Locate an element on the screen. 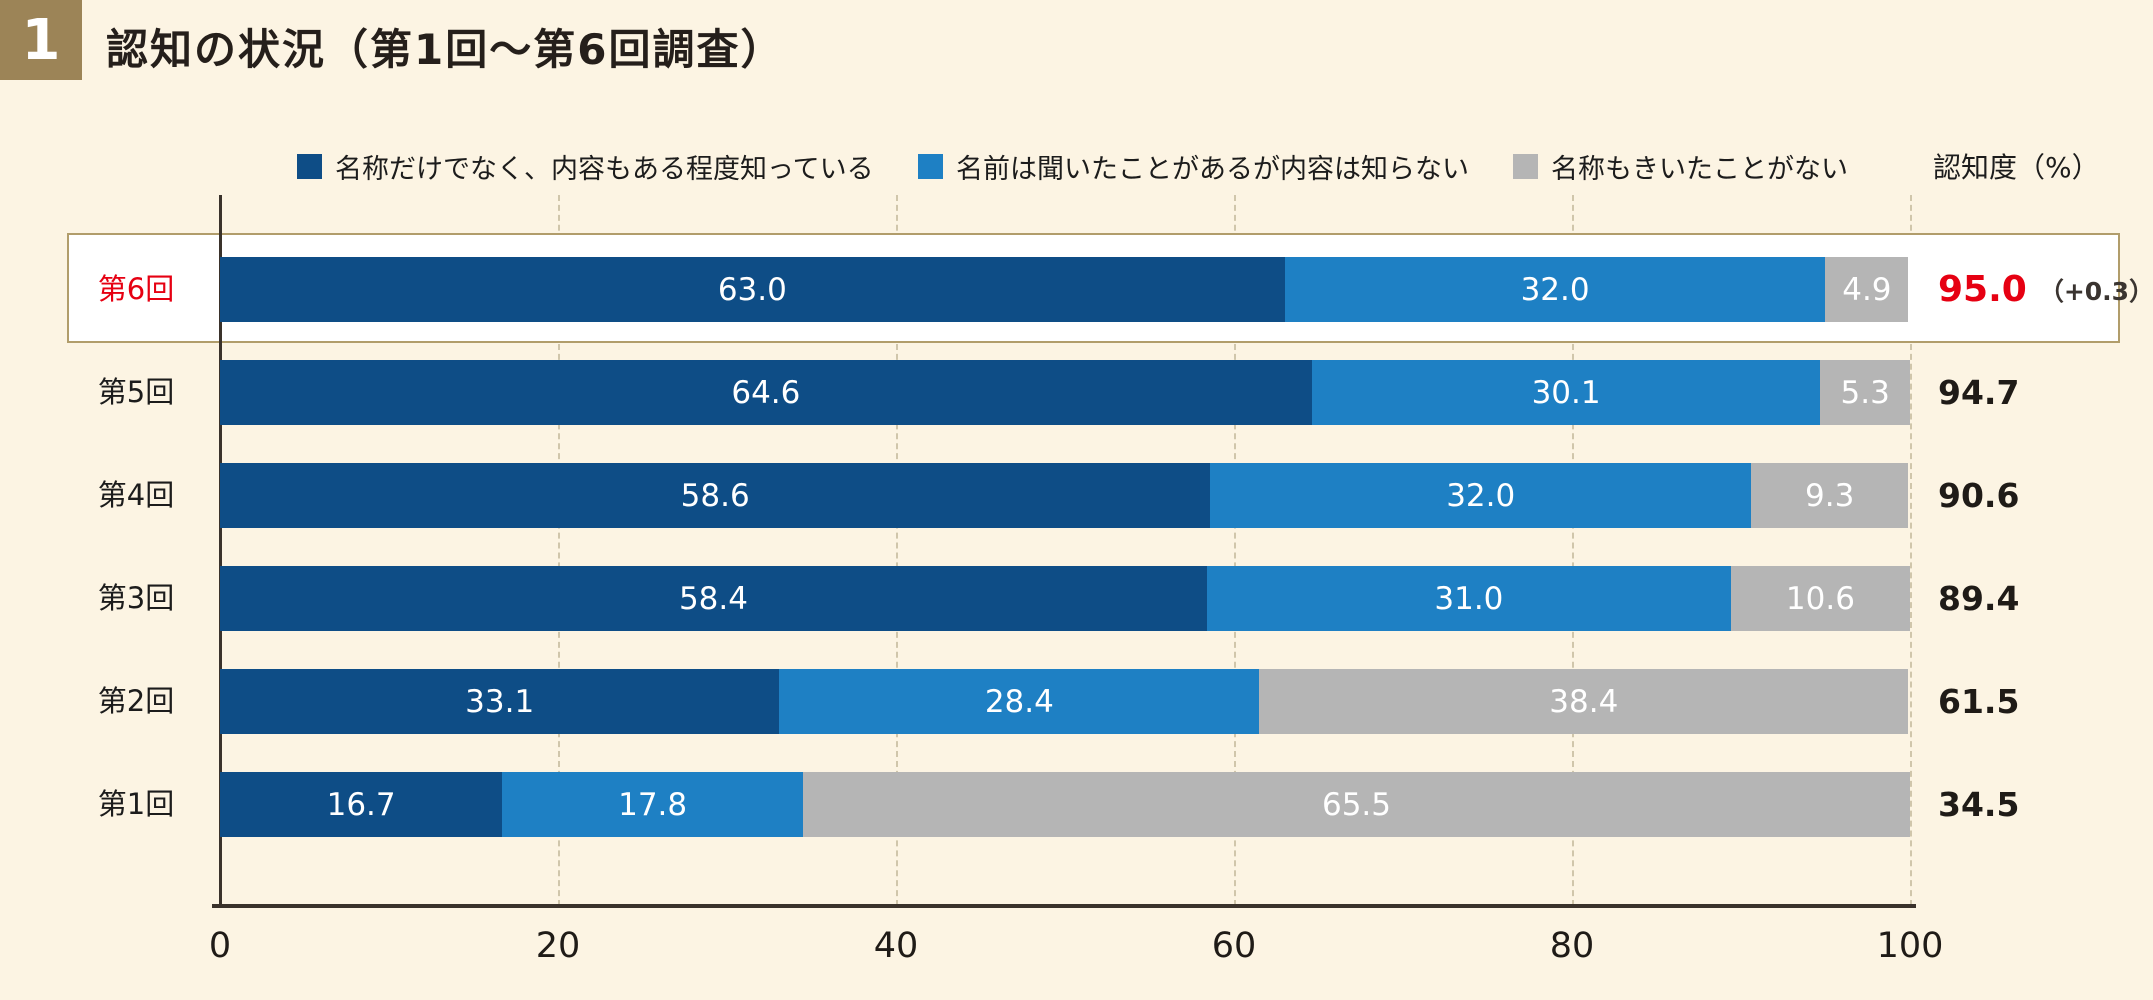 The image size is (2153, 1000). x-tick-40: 40 is located at coordinates (896, 946).